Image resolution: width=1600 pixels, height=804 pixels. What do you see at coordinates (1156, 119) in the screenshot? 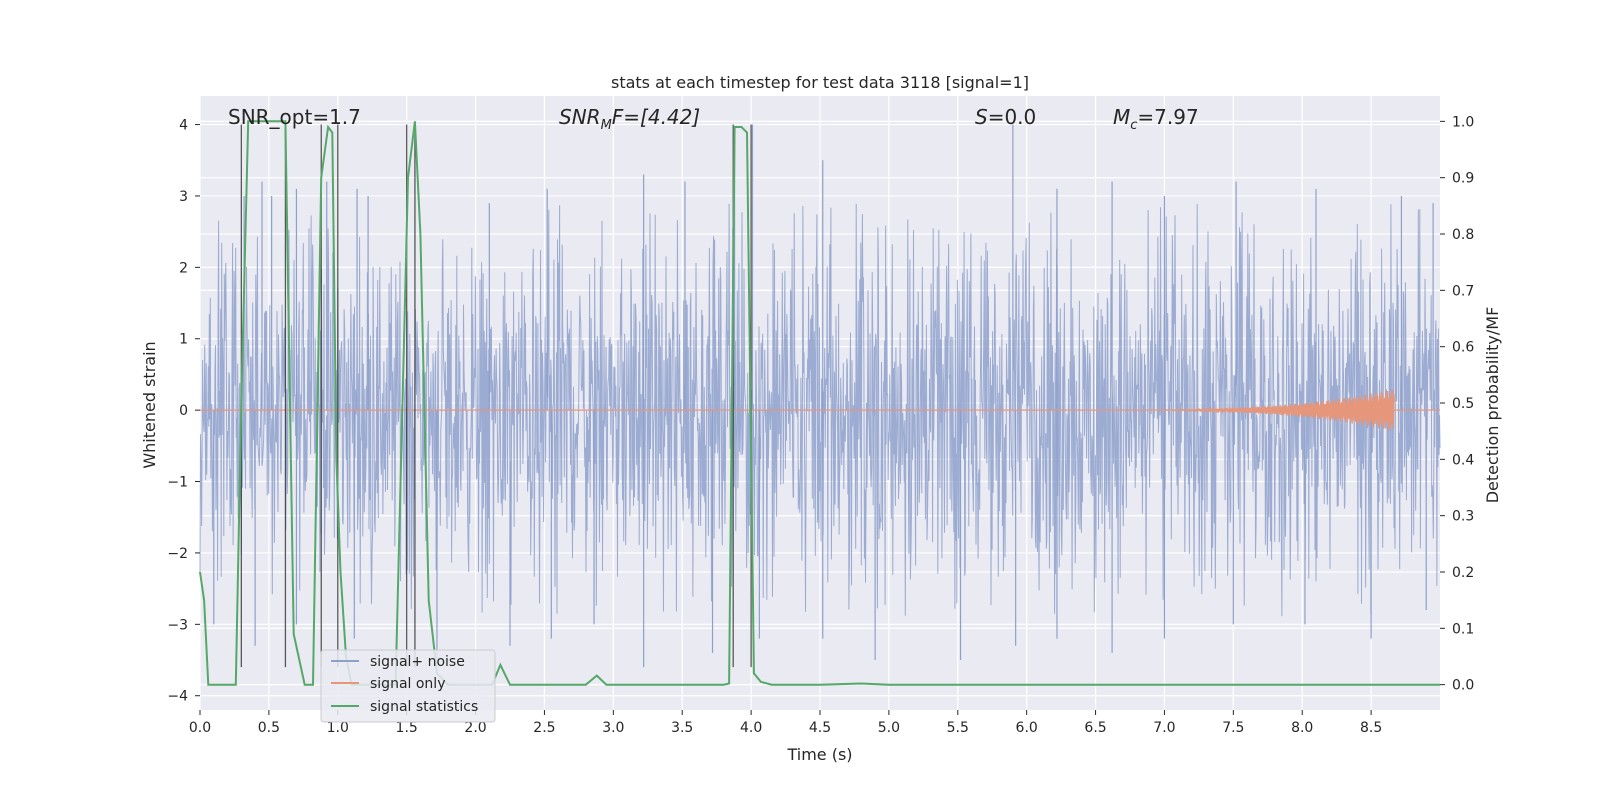
I see `annotation-mc: Mc=7.97` at bounding box center [1156, 119].